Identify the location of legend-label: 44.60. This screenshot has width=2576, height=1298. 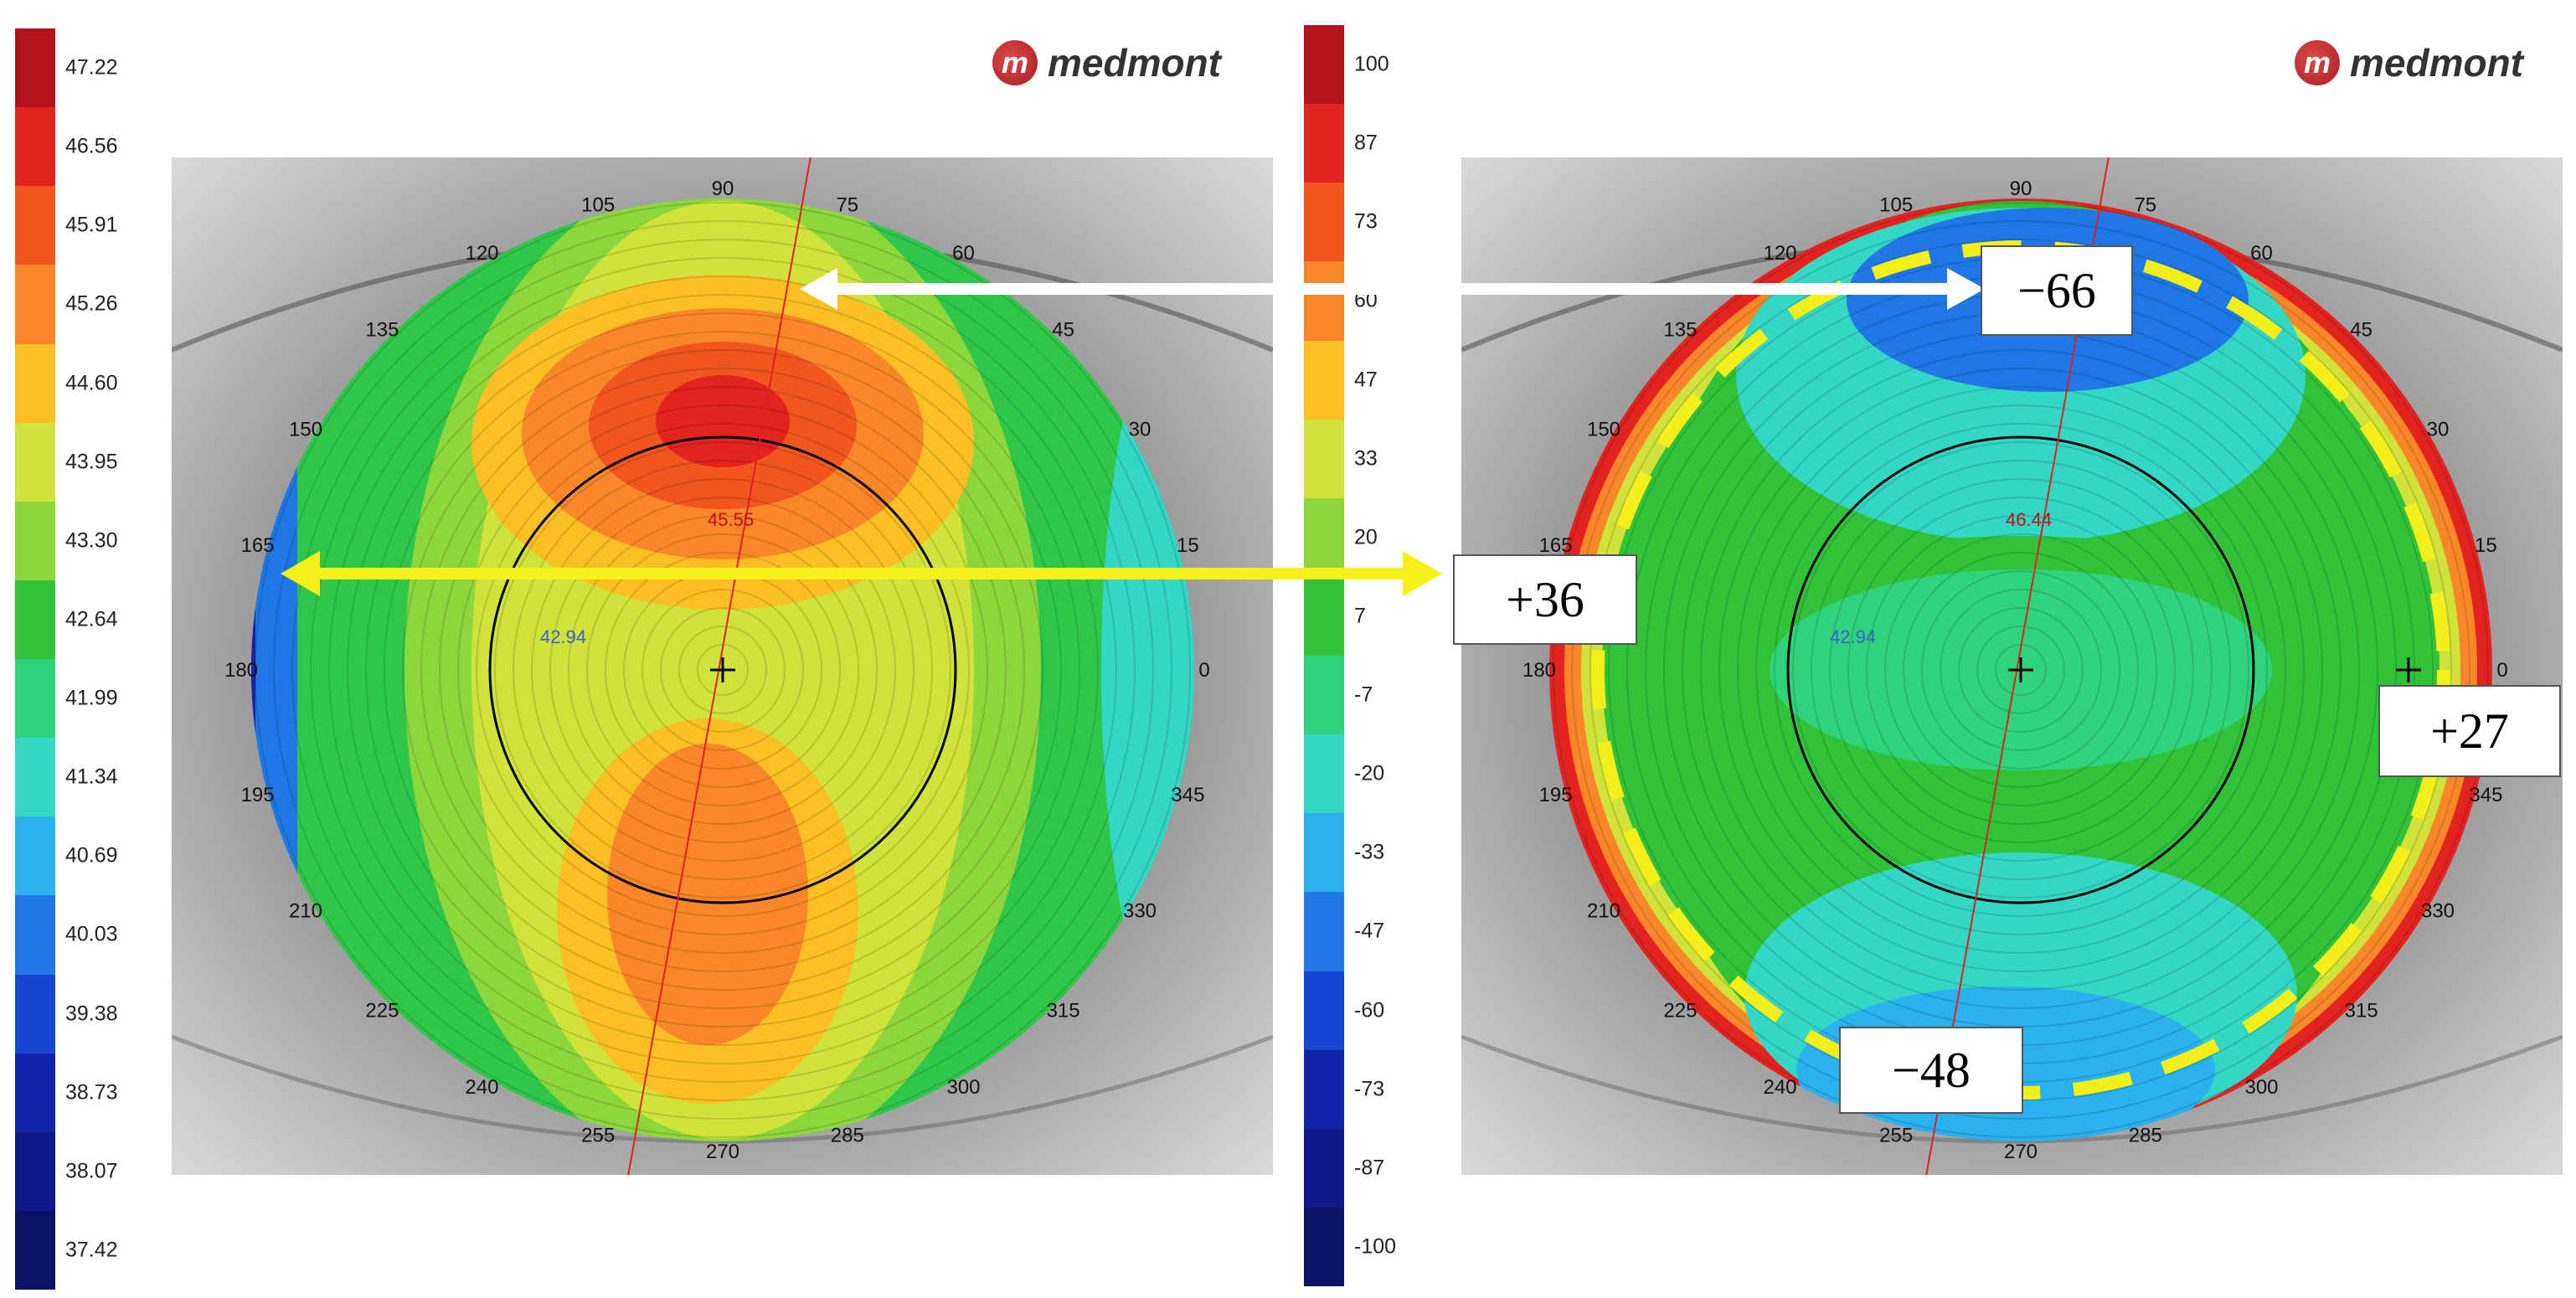
(91, 383).